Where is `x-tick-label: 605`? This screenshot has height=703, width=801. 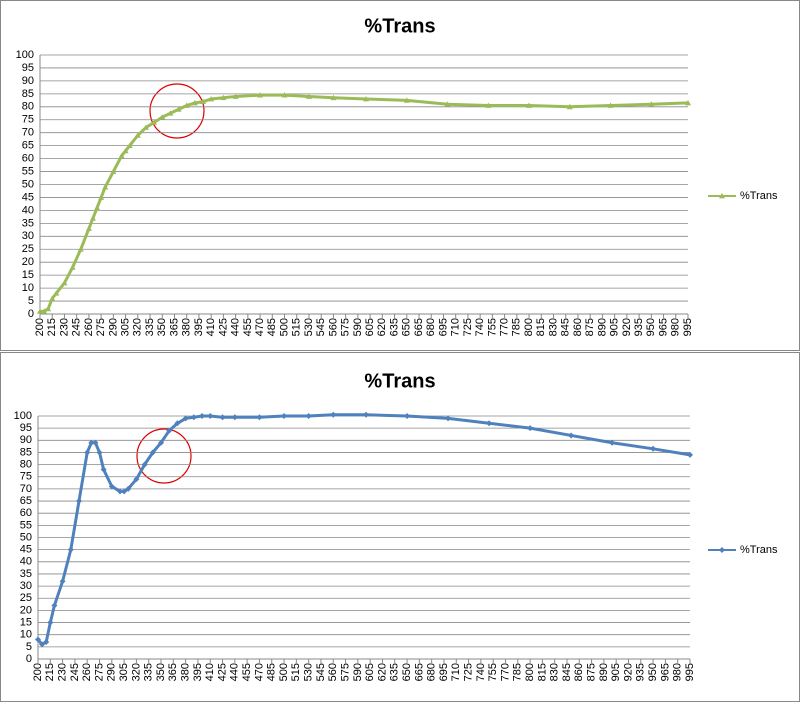
x-tick-label: 605 is located at coordinates (370, 672).